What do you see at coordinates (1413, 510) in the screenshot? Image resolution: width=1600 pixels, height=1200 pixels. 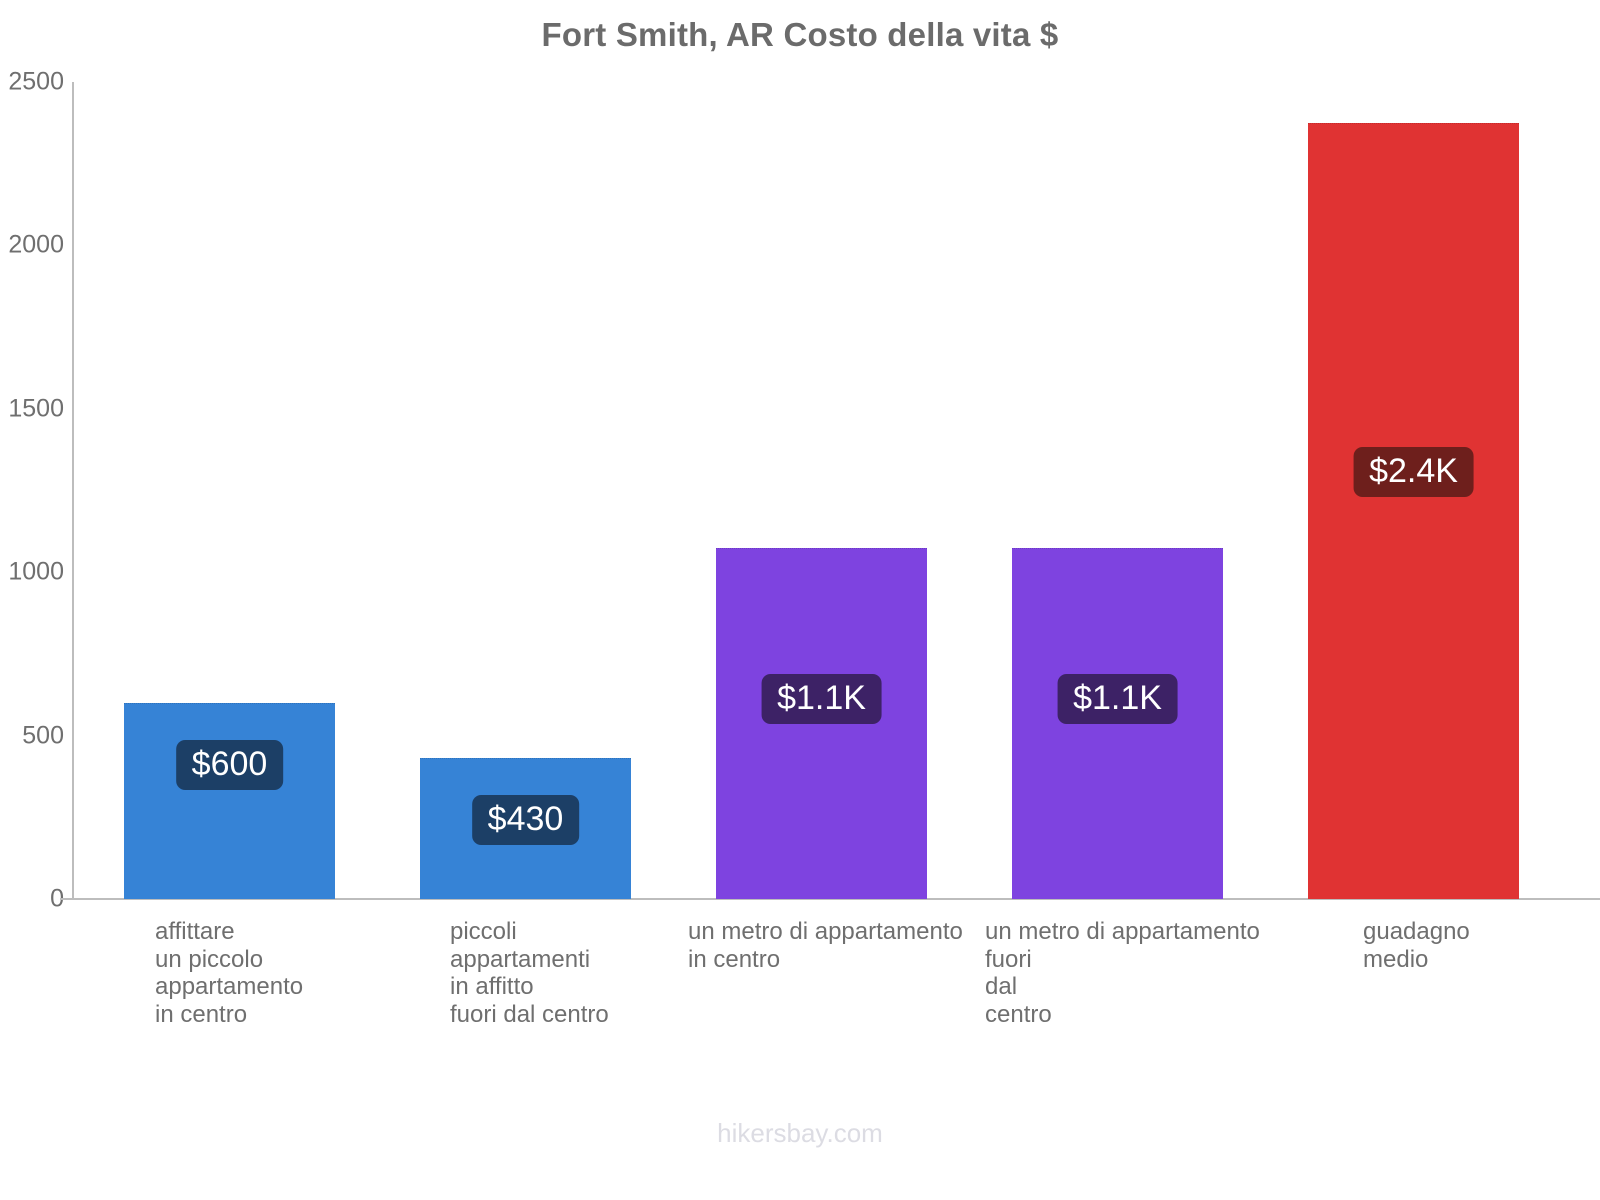 I see `bar: $2.4K` at bounding box center [1413, 510].